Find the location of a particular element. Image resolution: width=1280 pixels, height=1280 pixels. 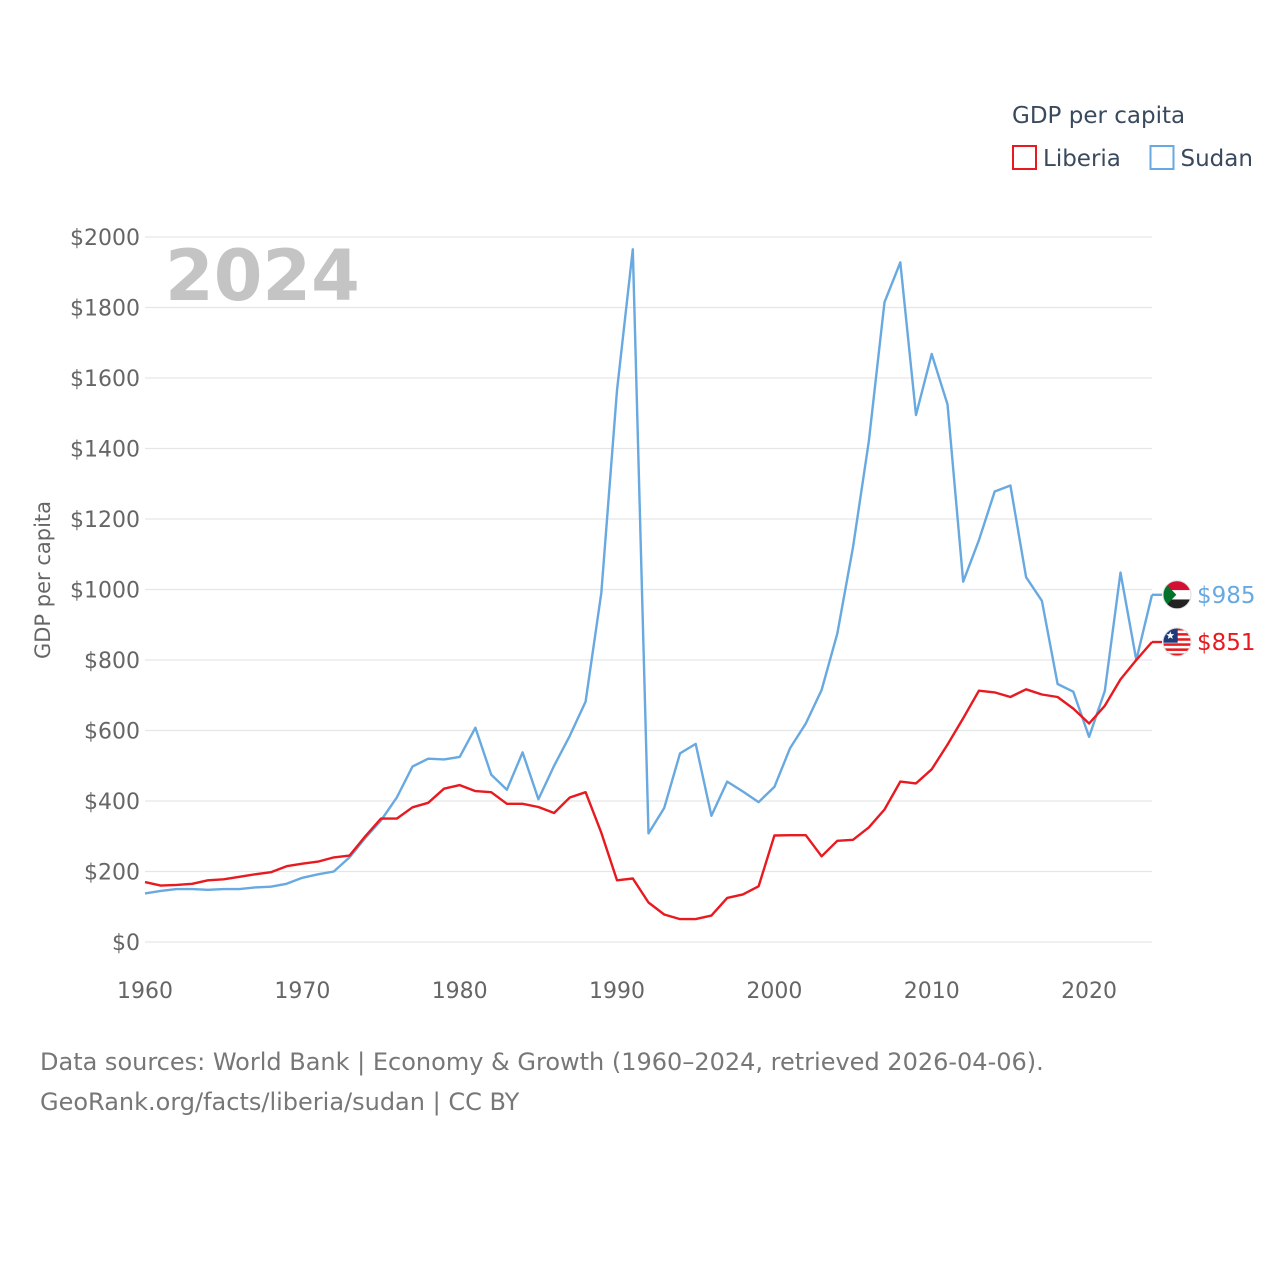

sudan-flag-icon is located at coordinates (1177, 595).